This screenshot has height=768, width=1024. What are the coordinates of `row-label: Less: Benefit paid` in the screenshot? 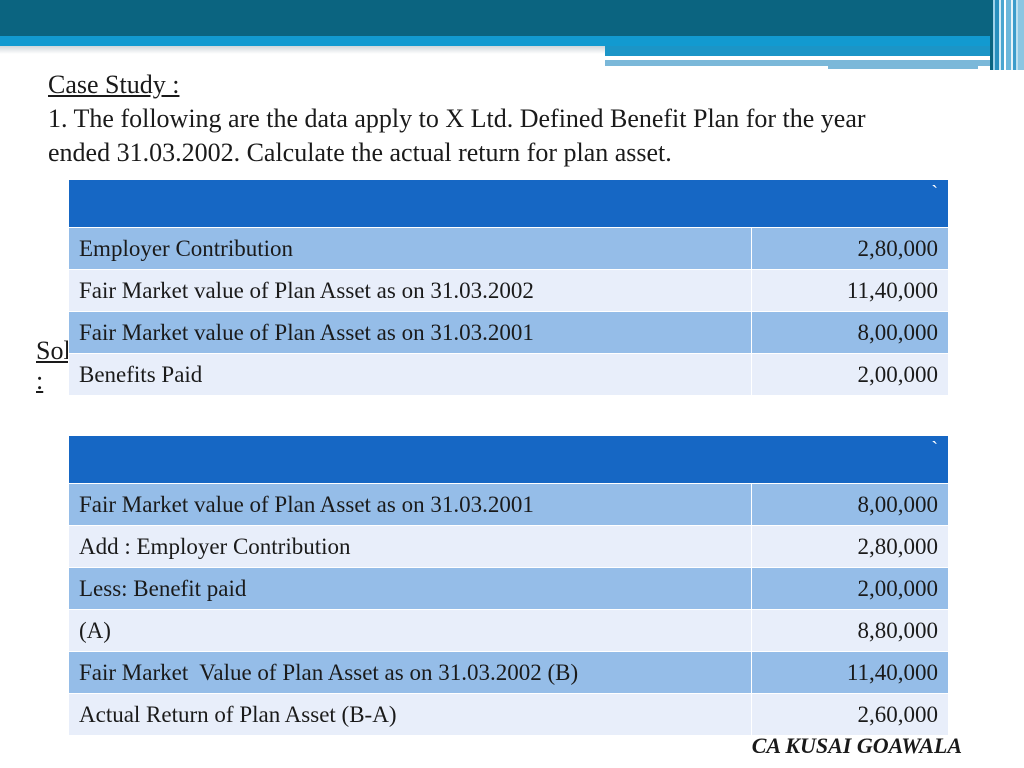 It's located at (410, 588).